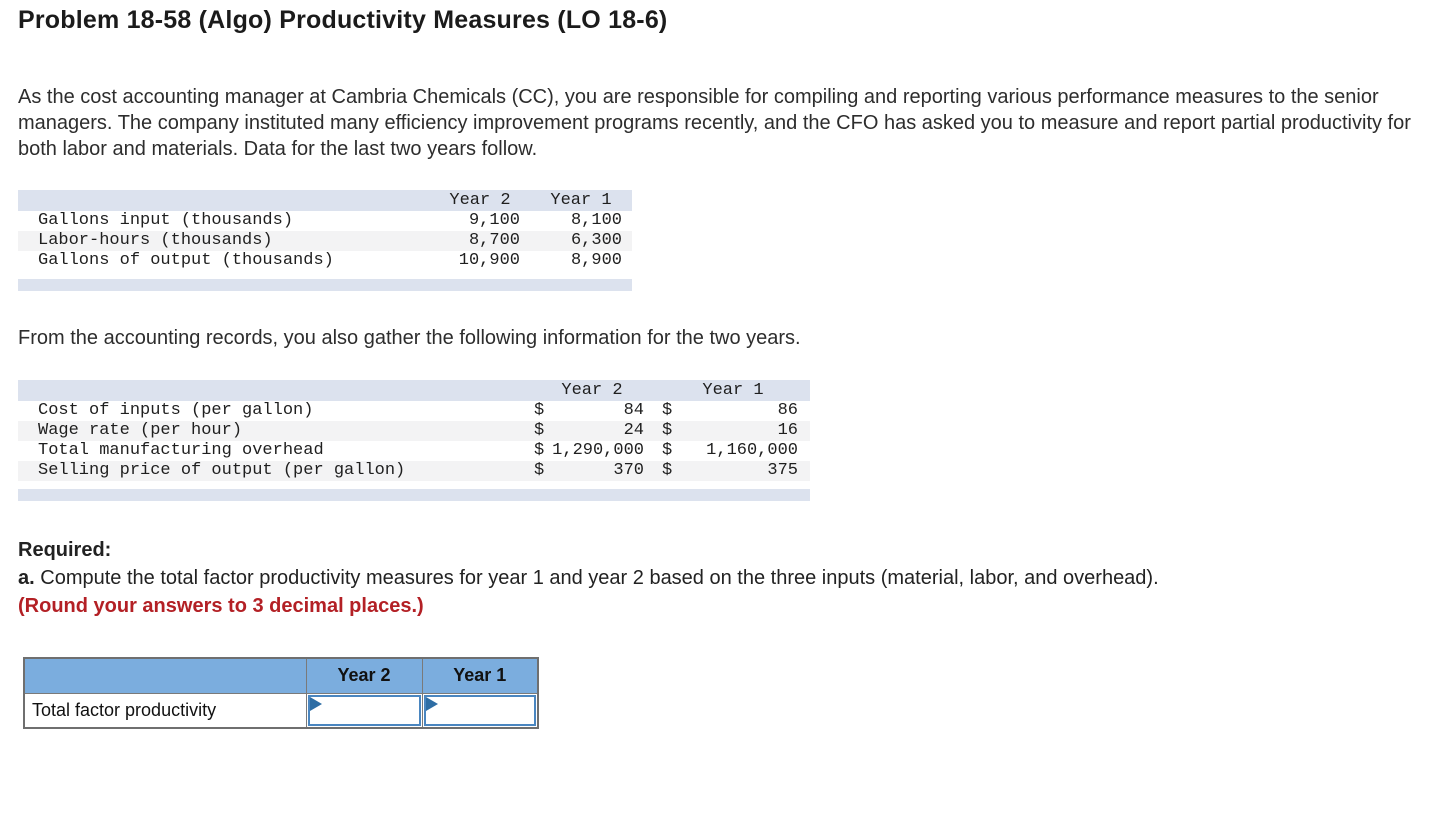 The height and width of the screenshot is (816, 1438). I want to click on operations-header-year1: Year 1, so click(581, 200).